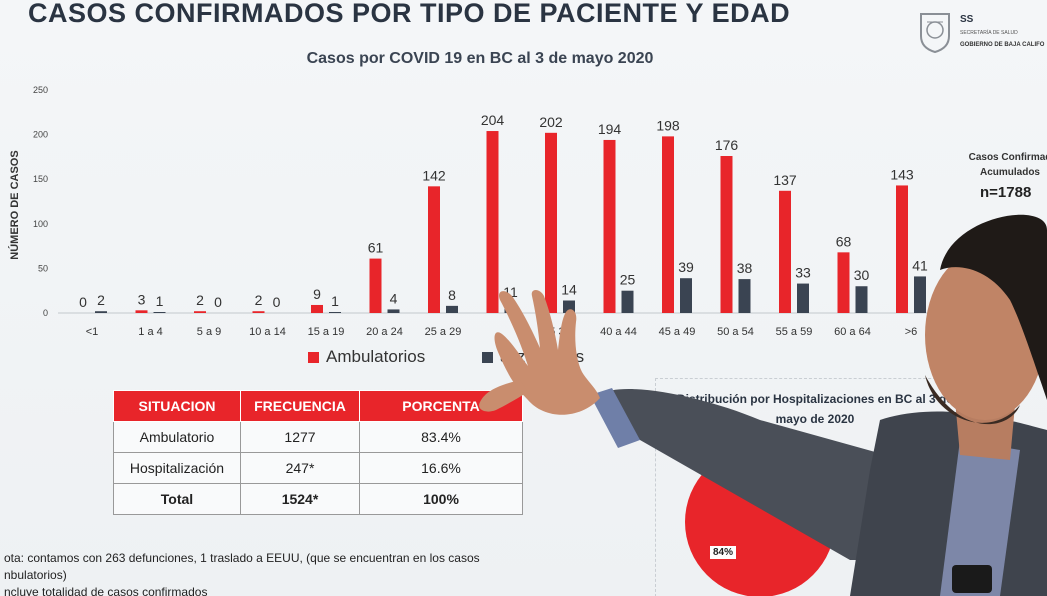 The image size is (1047, 596). I want to click on presenter-microphone, so click(972, 579).